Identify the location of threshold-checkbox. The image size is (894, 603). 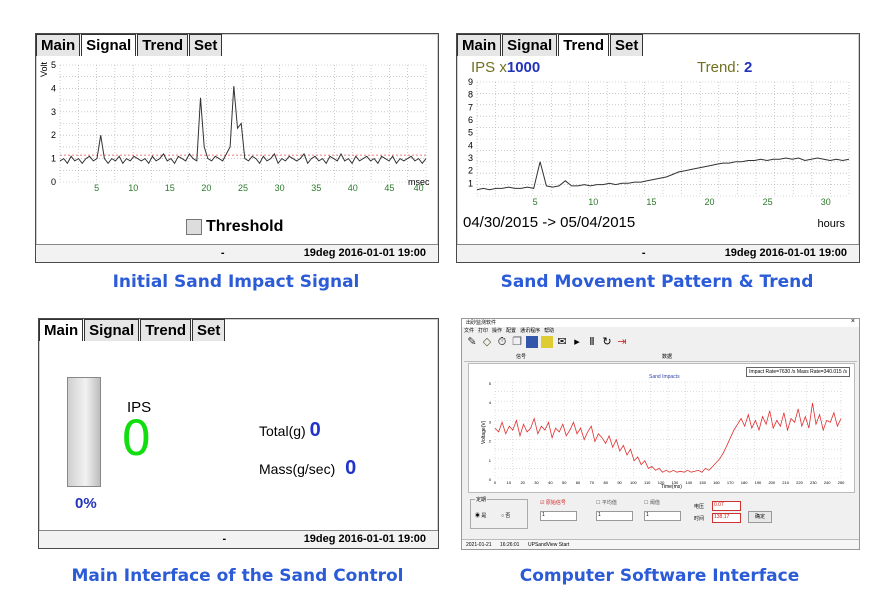
(194, 227).